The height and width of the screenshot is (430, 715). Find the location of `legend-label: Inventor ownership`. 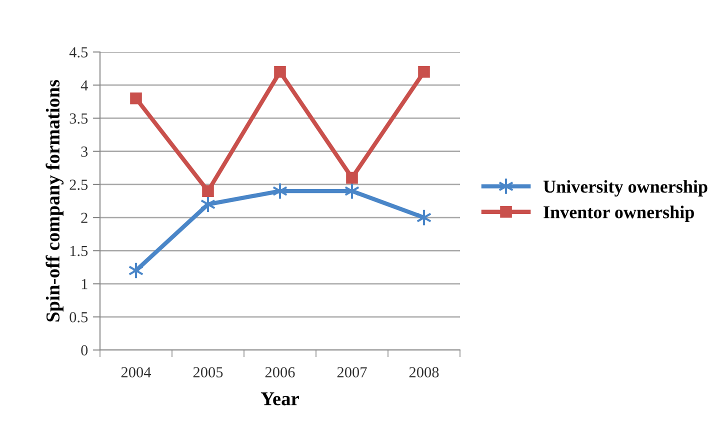

legend-label: Inventor ownership is located at coordinates (619, 214).